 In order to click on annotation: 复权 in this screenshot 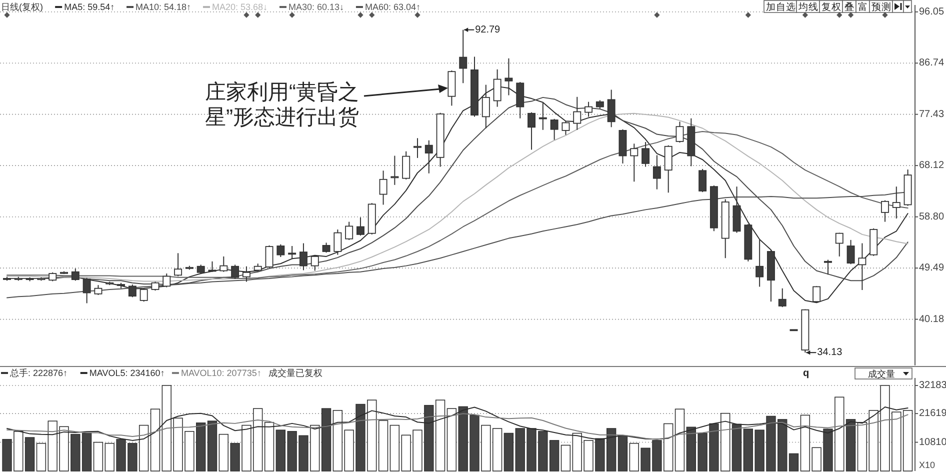, I will do `click(832, 7)`.